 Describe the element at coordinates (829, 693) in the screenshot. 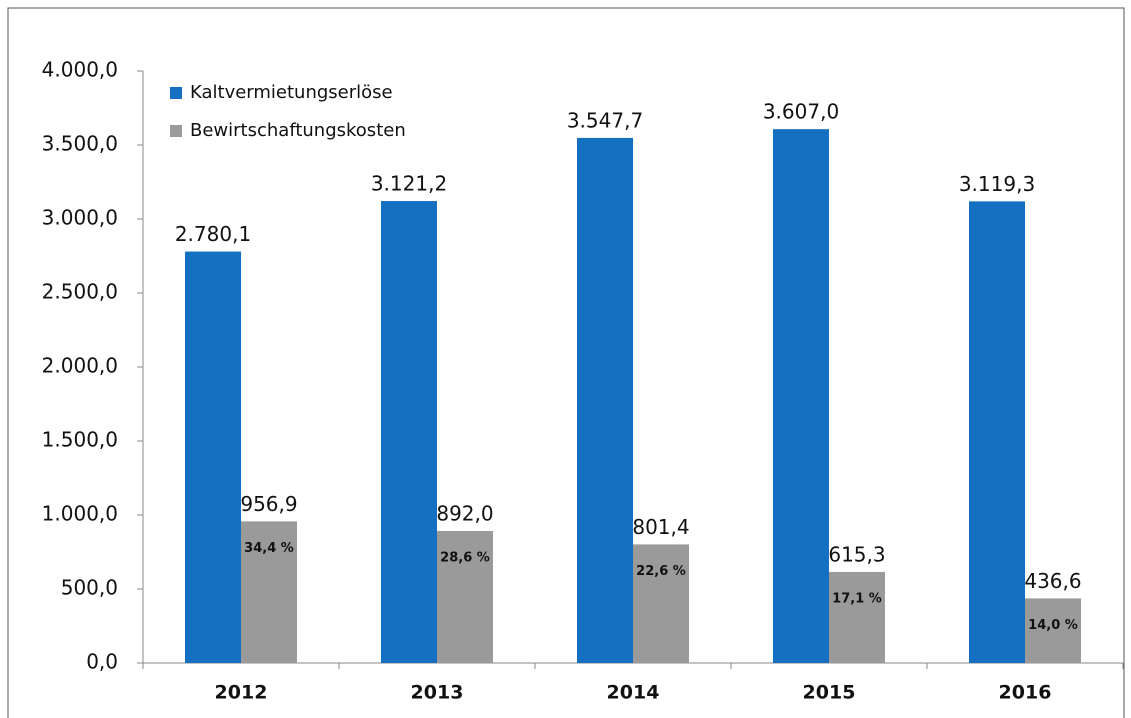

I see `x-tick-label: 2015` at that location.